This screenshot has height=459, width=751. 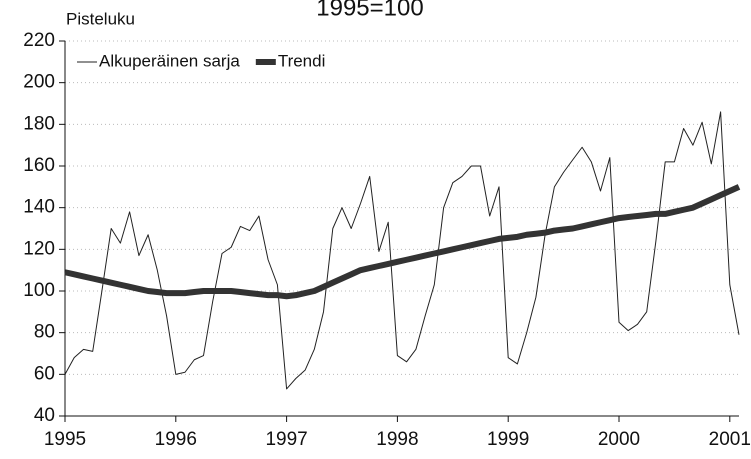 I want to click on y-tick-label: 180, so click(x=39, y=123).